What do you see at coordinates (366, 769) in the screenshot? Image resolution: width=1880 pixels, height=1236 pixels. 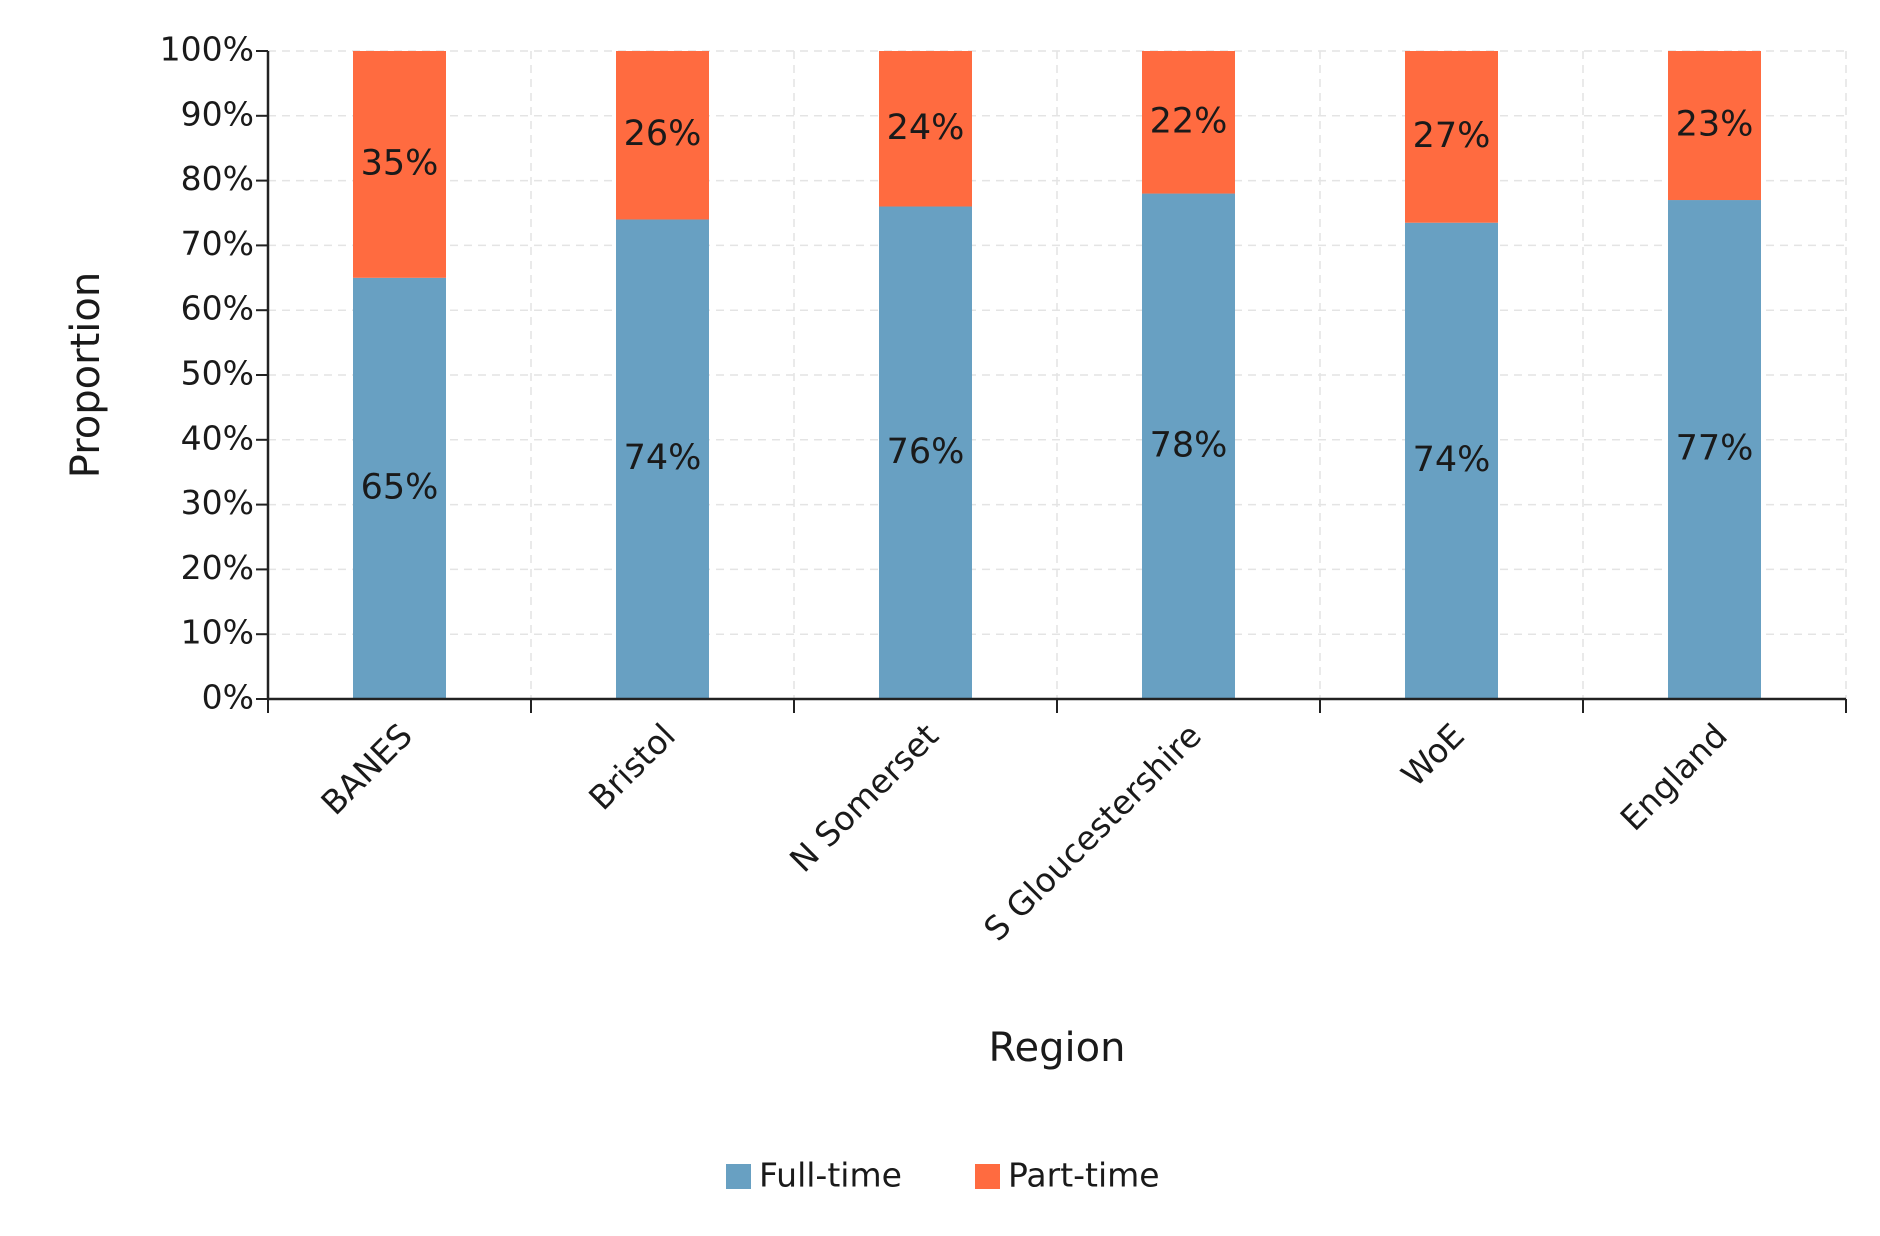 I see `x-tick-label: BANES` at bounding box center [366, 769].